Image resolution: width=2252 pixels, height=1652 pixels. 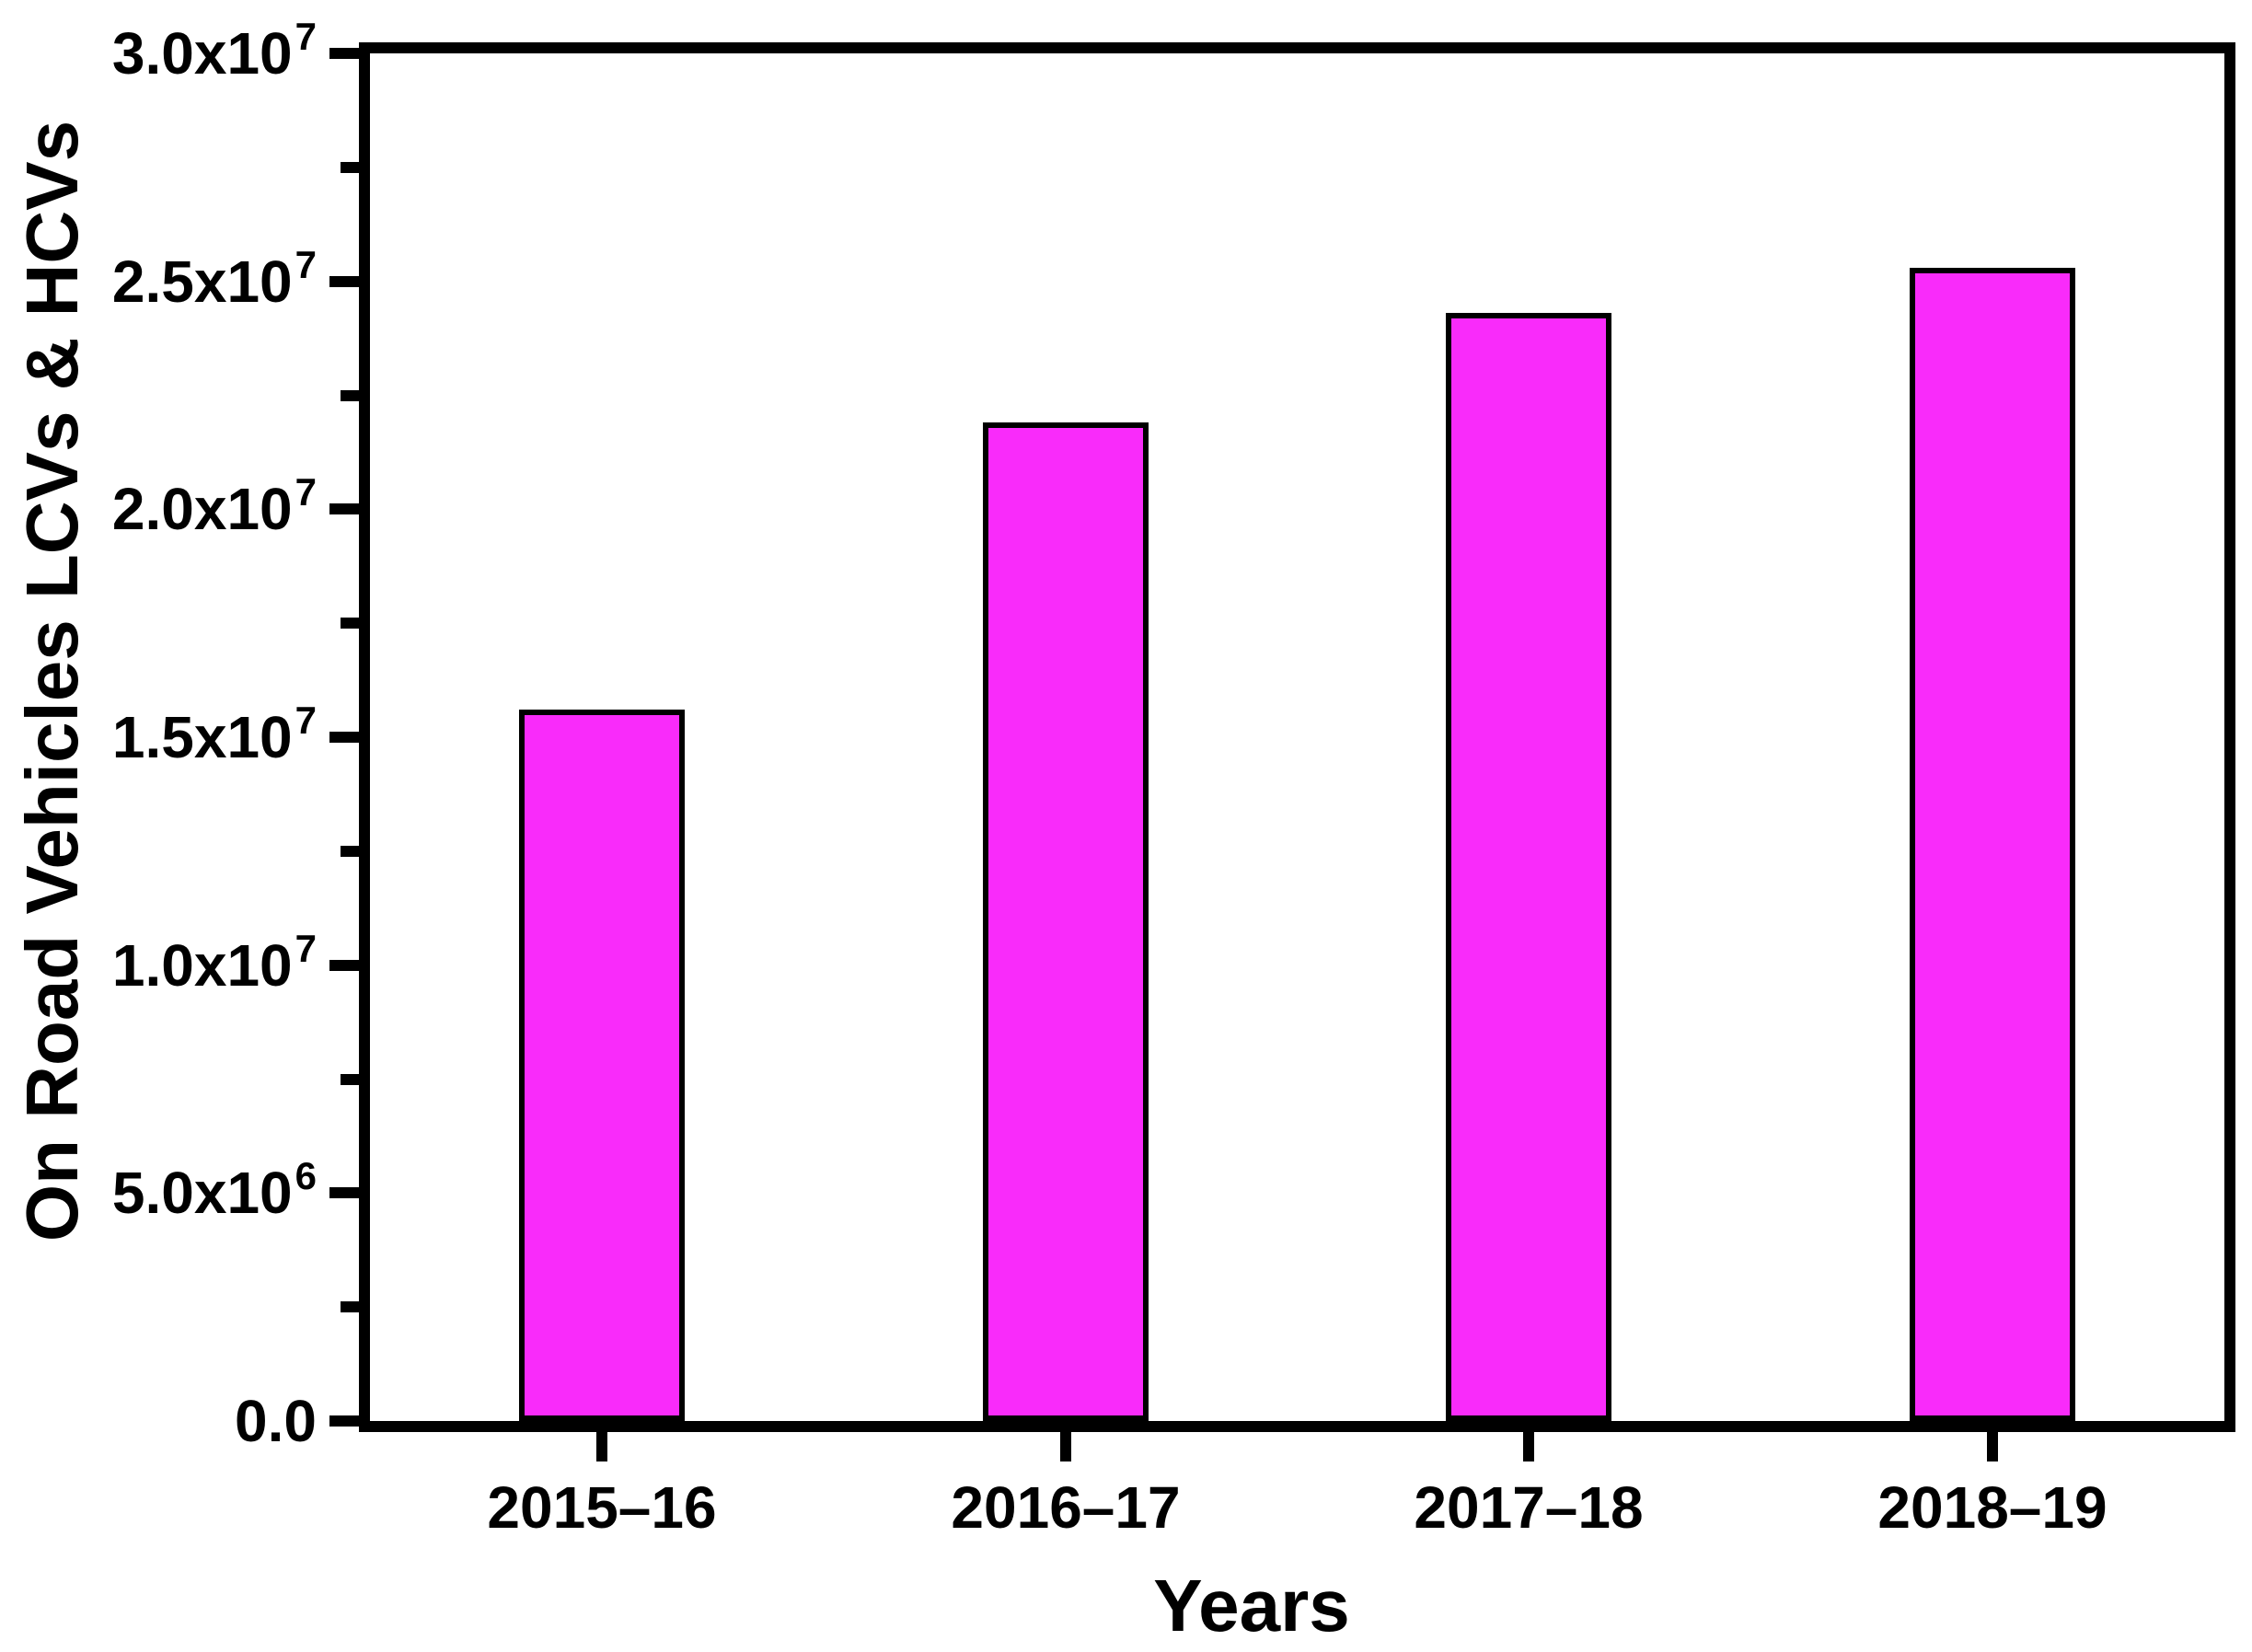 I want to click on x-tick-label: 2018–19, so click(x=1992, y=1507).